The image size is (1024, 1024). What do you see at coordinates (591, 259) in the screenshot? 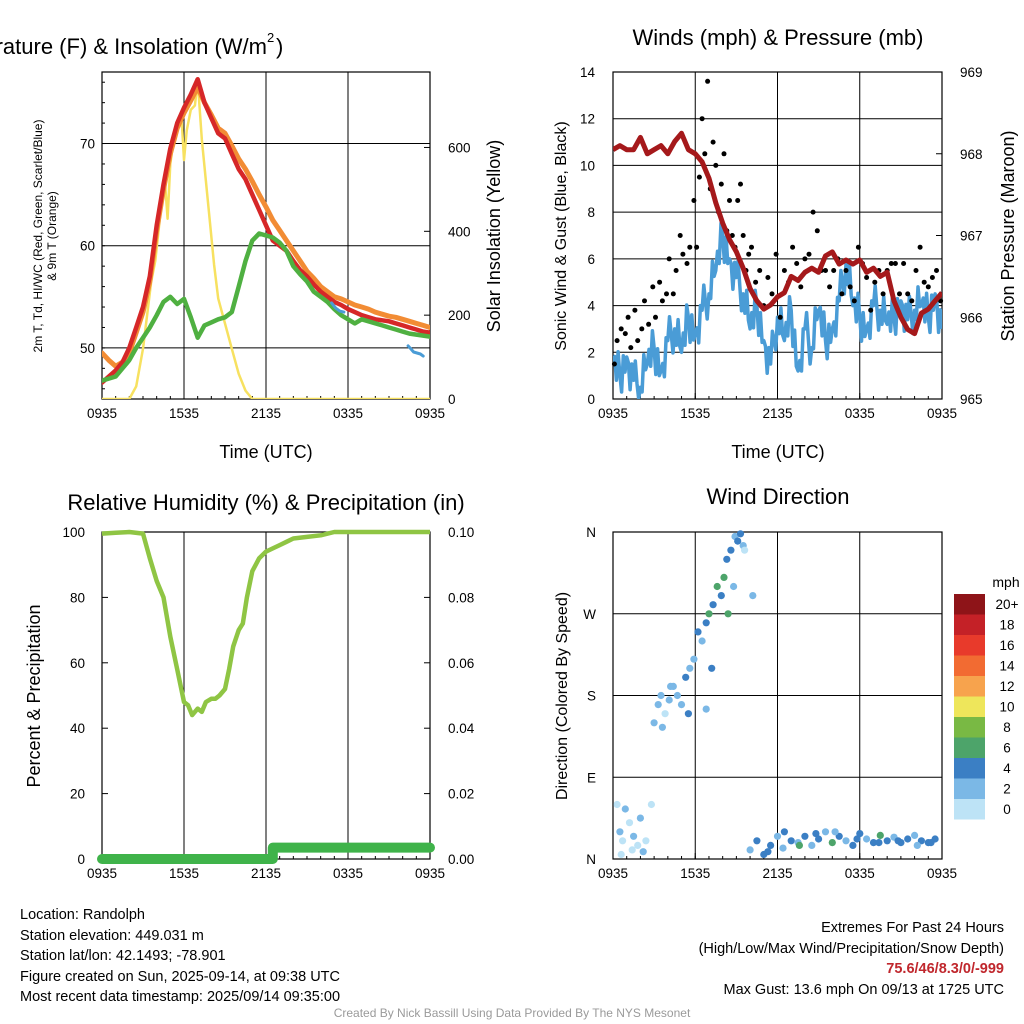
I see `y-tick-label: 6` at bounding box center [591, 259].